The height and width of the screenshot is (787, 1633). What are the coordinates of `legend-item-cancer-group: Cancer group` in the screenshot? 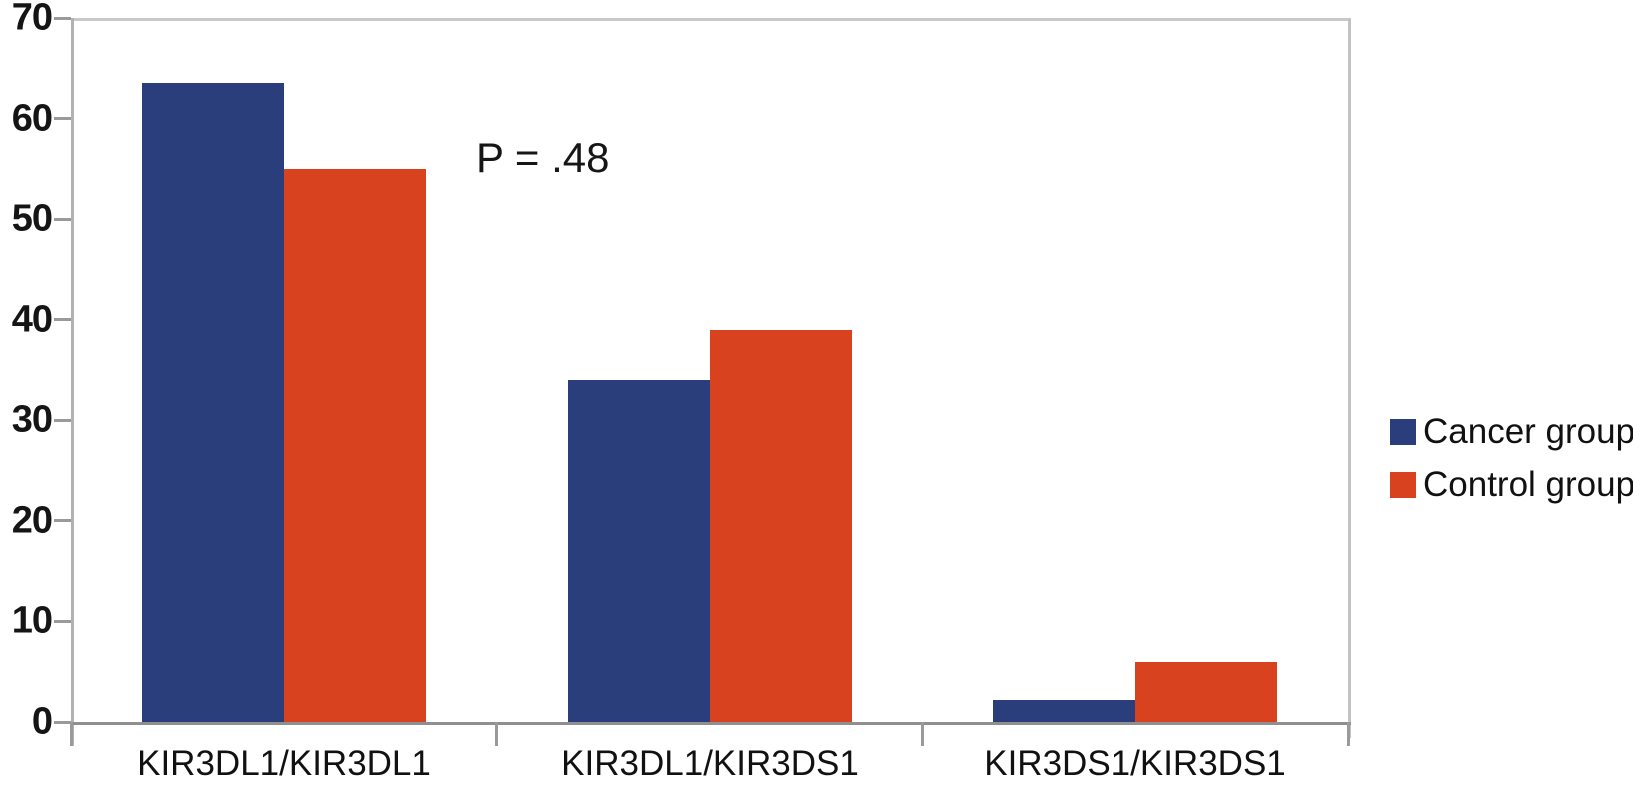 It's located at (1511, 432).